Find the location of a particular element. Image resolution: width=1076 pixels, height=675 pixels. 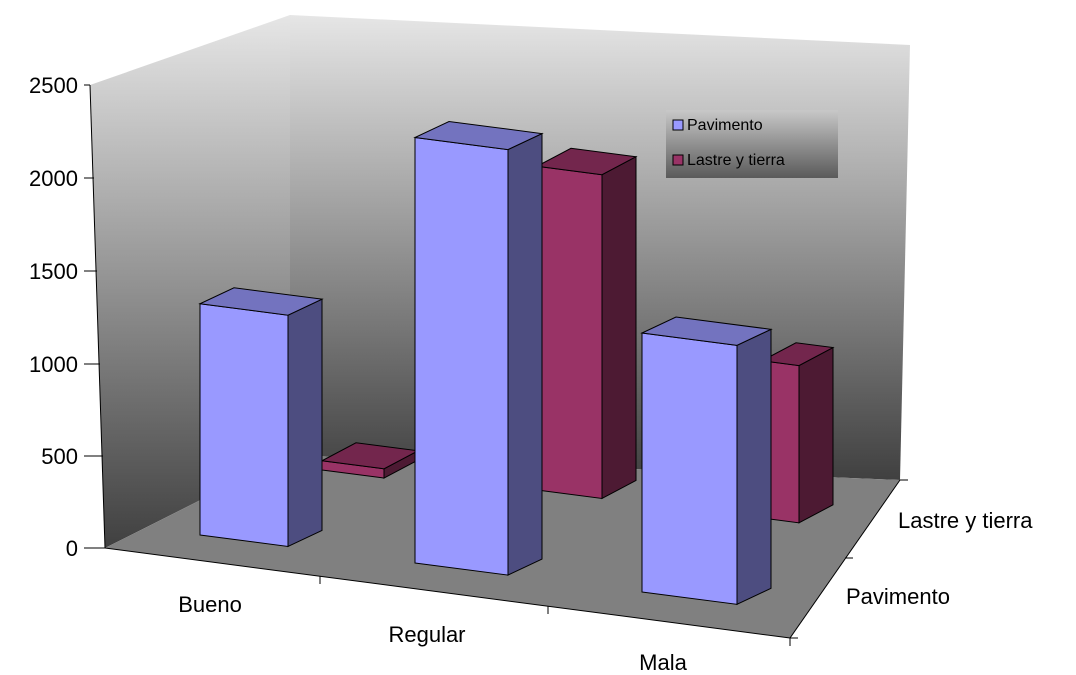

depth-axis-line is located at coordinates (845, 559).